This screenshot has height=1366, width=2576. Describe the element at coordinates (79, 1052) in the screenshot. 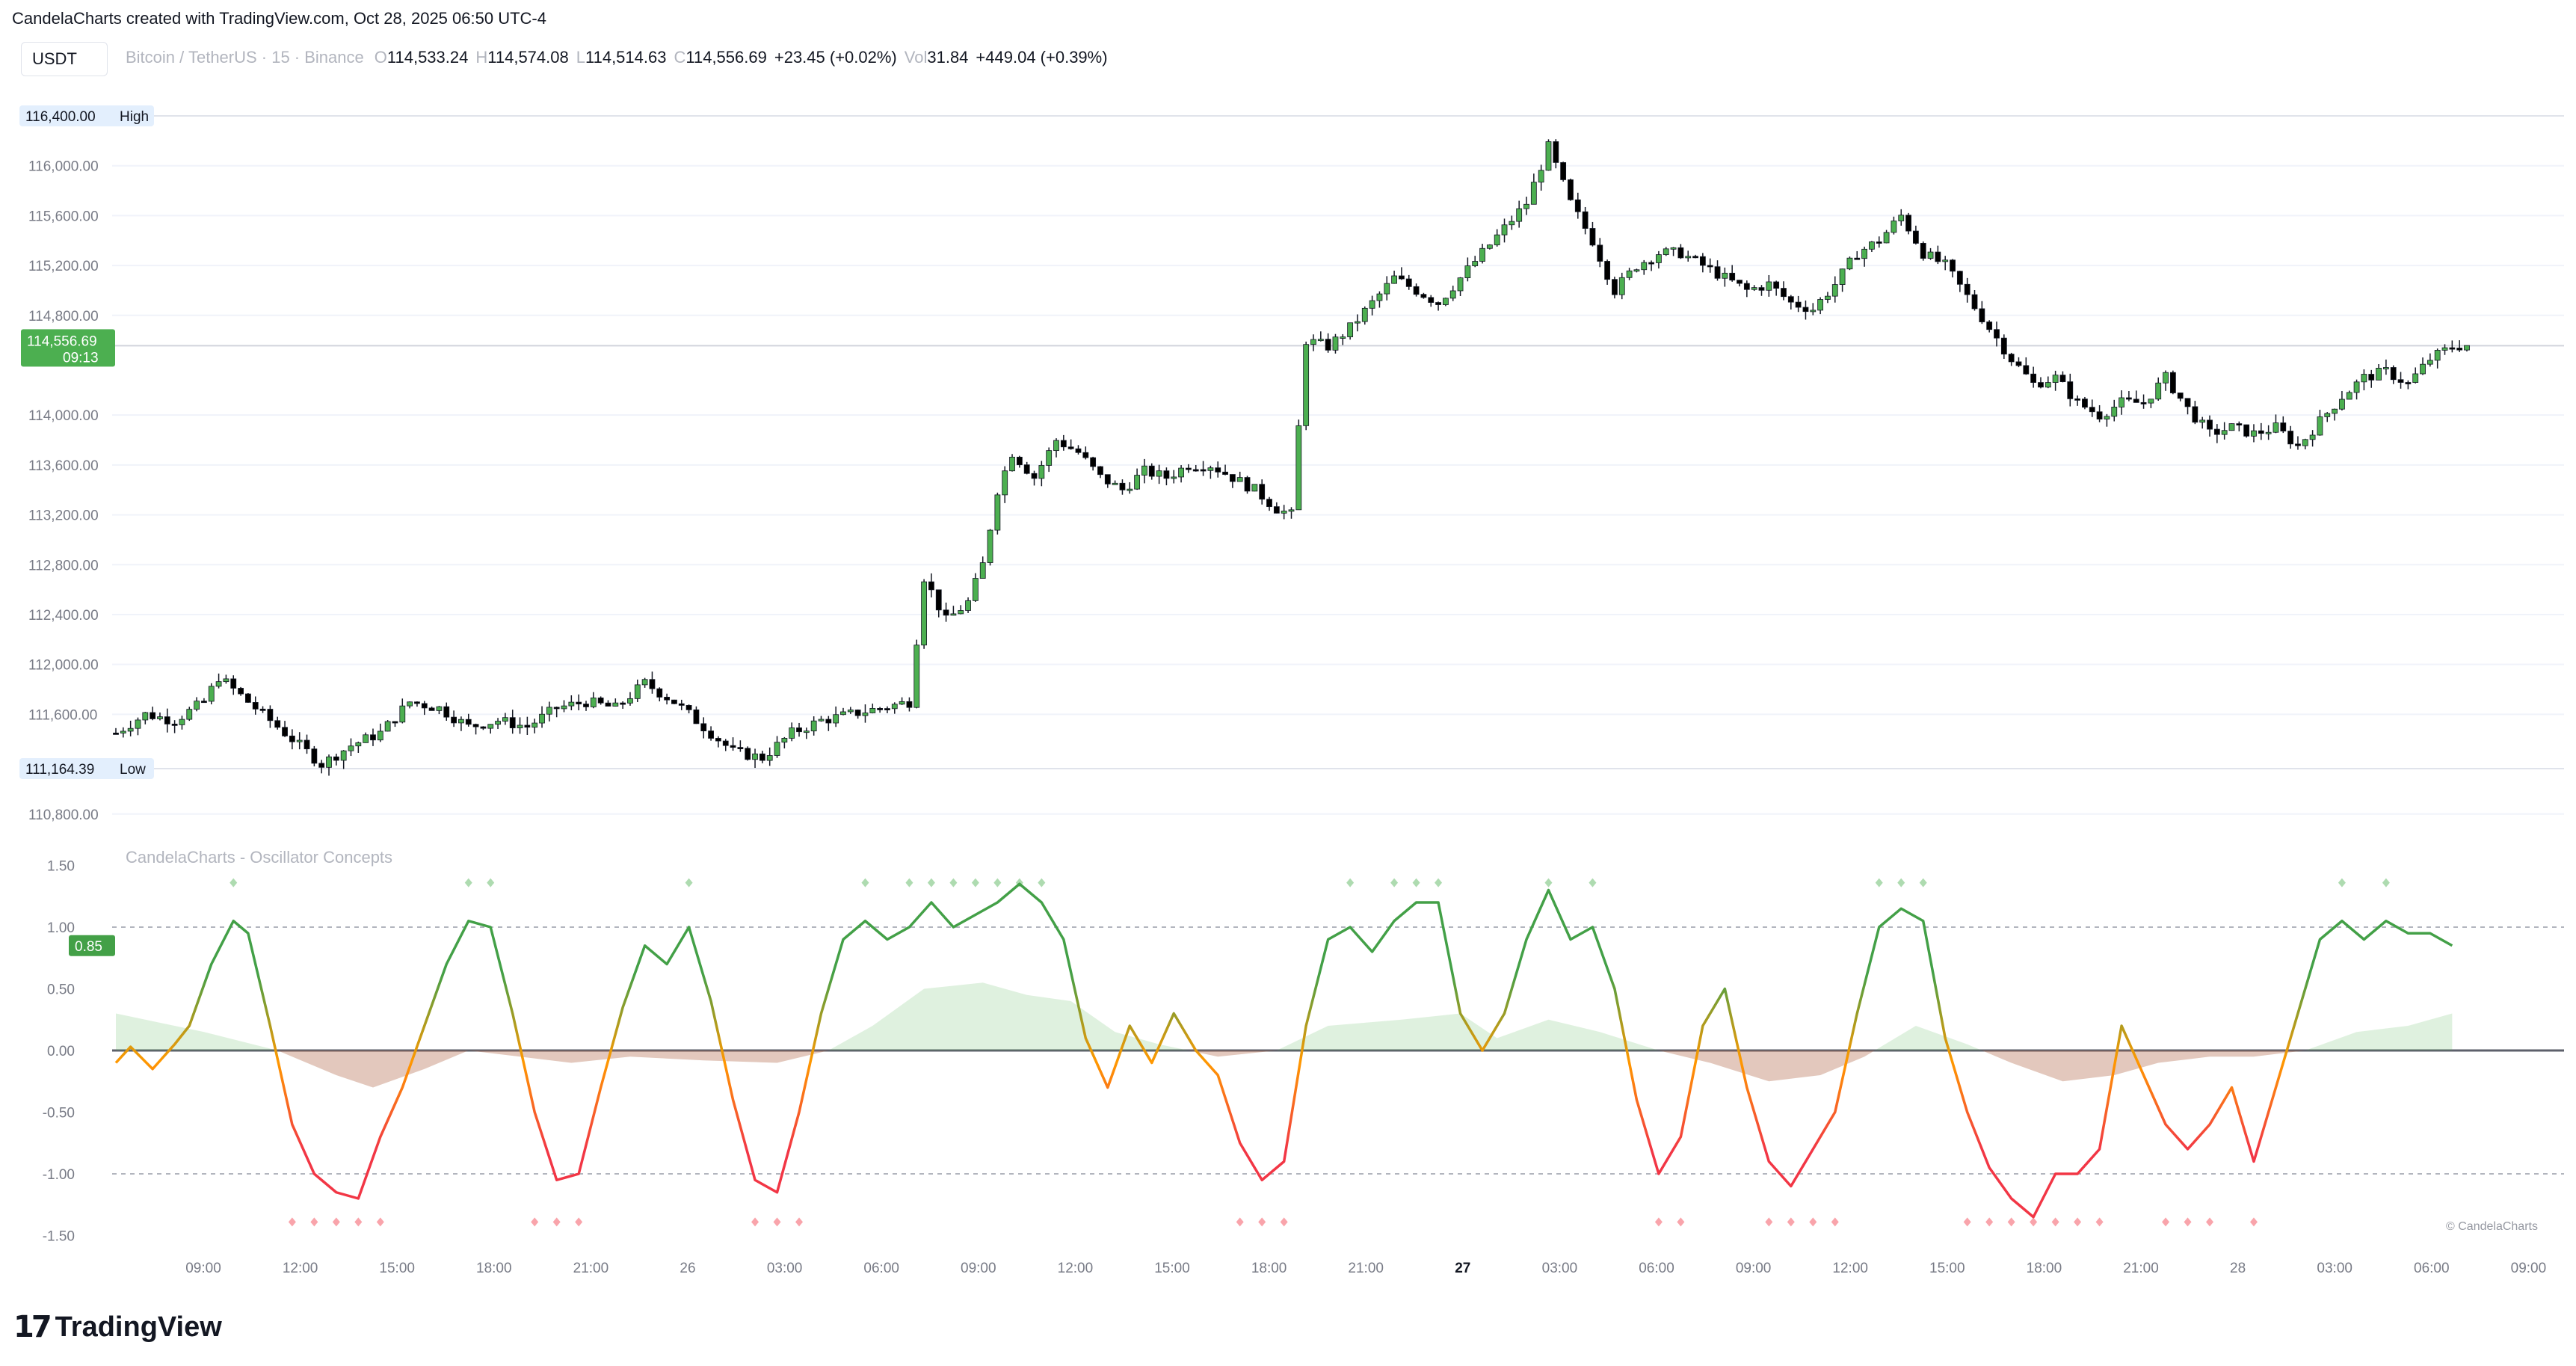

I see `oscillator-axis: 1.50 1.00 0.50 0.00 -0.50 -1.00 -1.50 0.85` at that location.